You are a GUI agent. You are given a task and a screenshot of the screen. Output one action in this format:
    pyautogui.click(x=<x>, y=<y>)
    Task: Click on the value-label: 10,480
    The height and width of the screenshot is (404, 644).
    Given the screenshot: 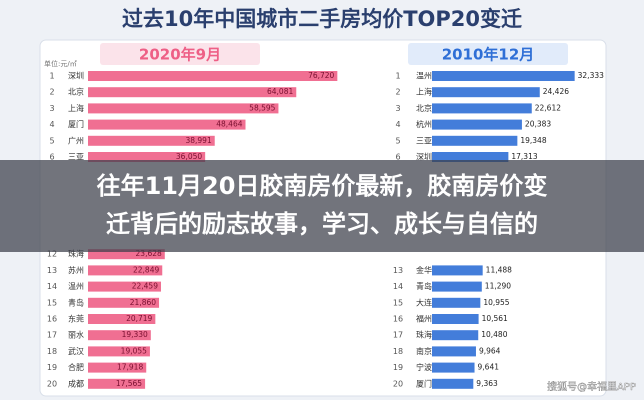 What is the action you would take?
    pyautogui.click(x=494, y=334)
    